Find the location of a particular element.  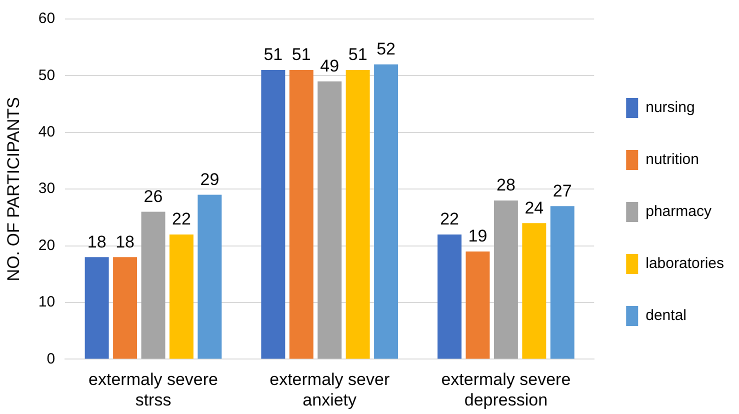

y-tick-label: 10 is located at coordinates (47, 302).